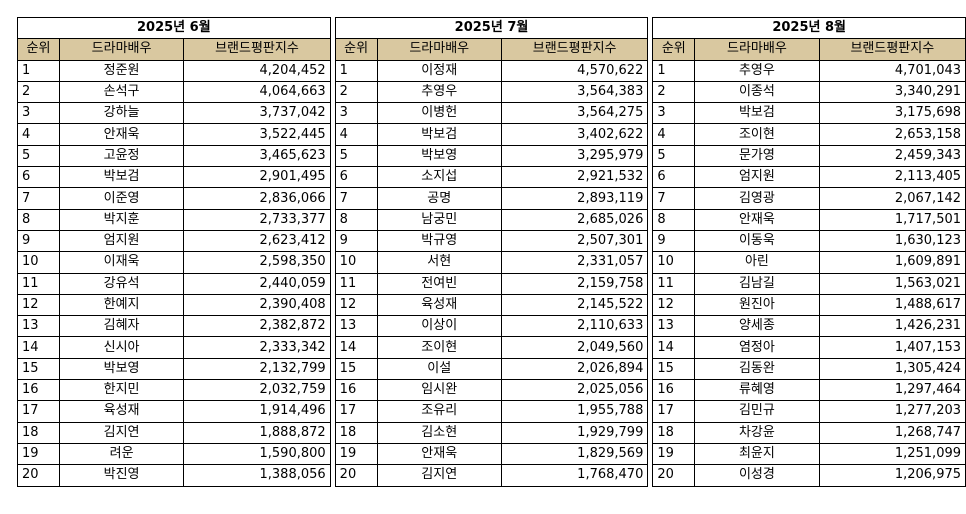 This screenshot has width=966, height=514. What do you see at coordinates (892, 305) in the screenshot?
I see `score-cell: 1,488,617` at bounding box center [892, 305].